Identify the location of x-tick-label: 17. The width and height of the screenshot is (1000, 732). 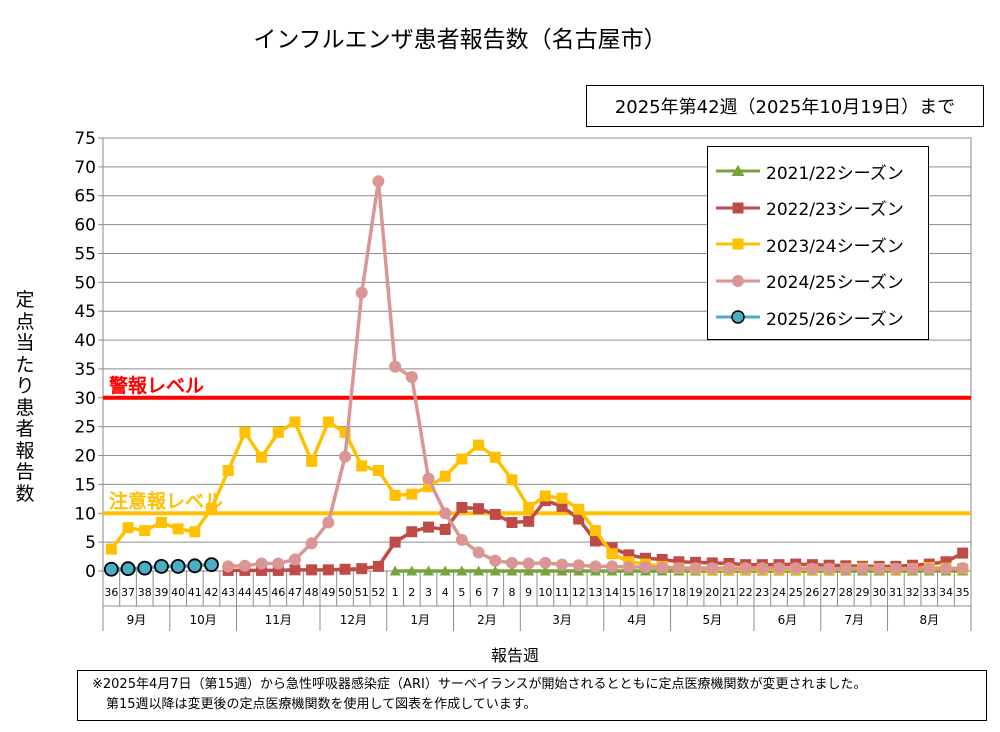
(662, 592).